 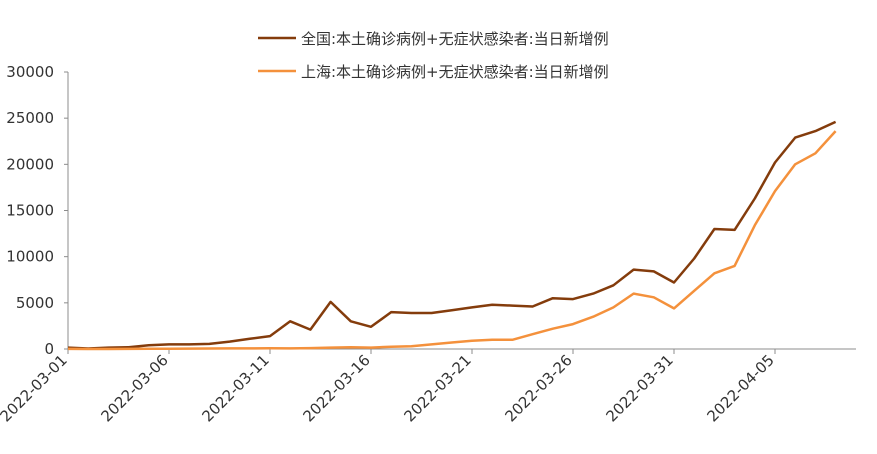 What do you see at coordinates (336, 388) in the screenshot?
I see `x-tick-label: 2022-03-16` at bounding box center [336, 388].